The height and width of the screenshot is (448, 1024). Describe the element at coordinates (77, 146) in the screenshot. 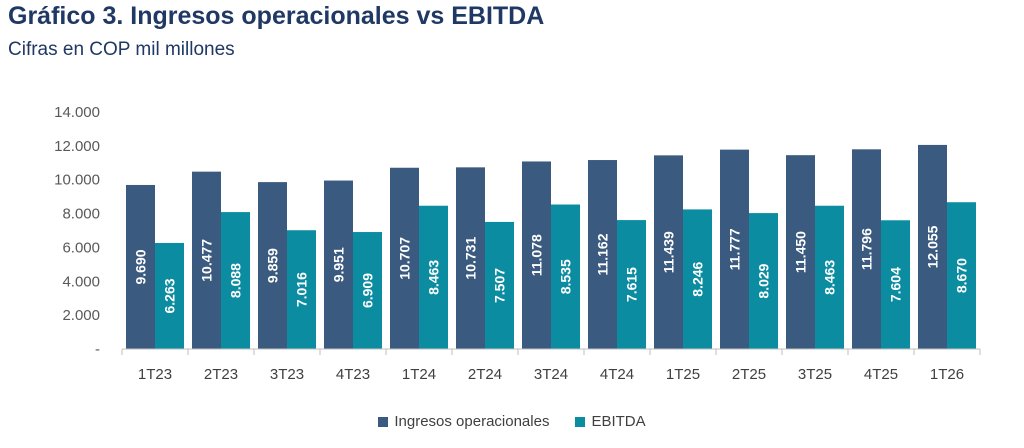

I see `y-tick-label: 12.000` at that location.